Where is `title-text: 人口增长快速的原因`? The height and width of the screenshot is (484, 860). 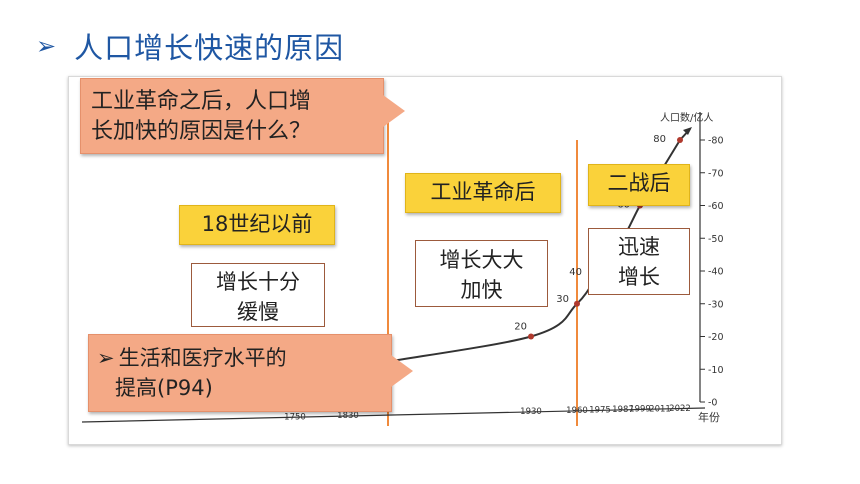 title-text: 人口增长快速的原因 is located at coordinates (209, 48).